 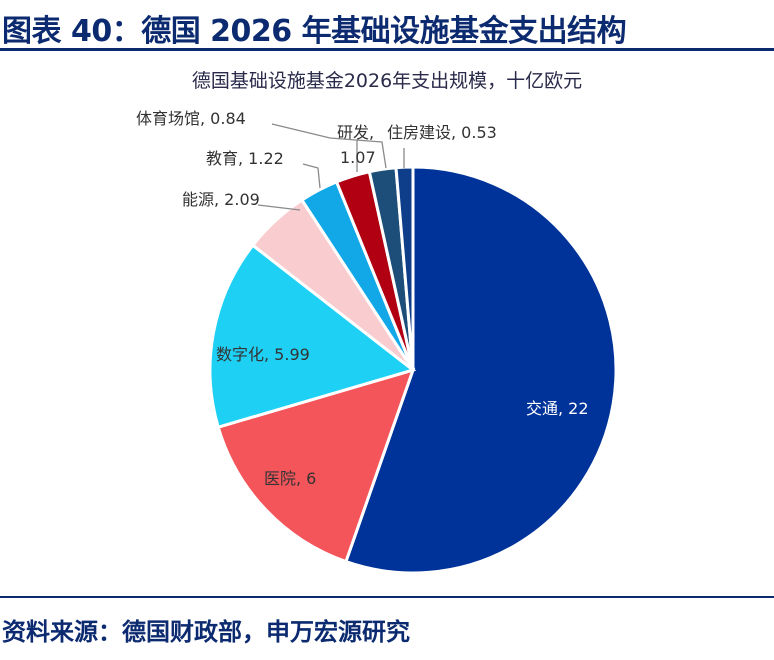 What do you see at coordinates (263, 354) in the screenshot?
I see `slice-label-2: 数字化, 5.99` at bounding box center [263, 354].